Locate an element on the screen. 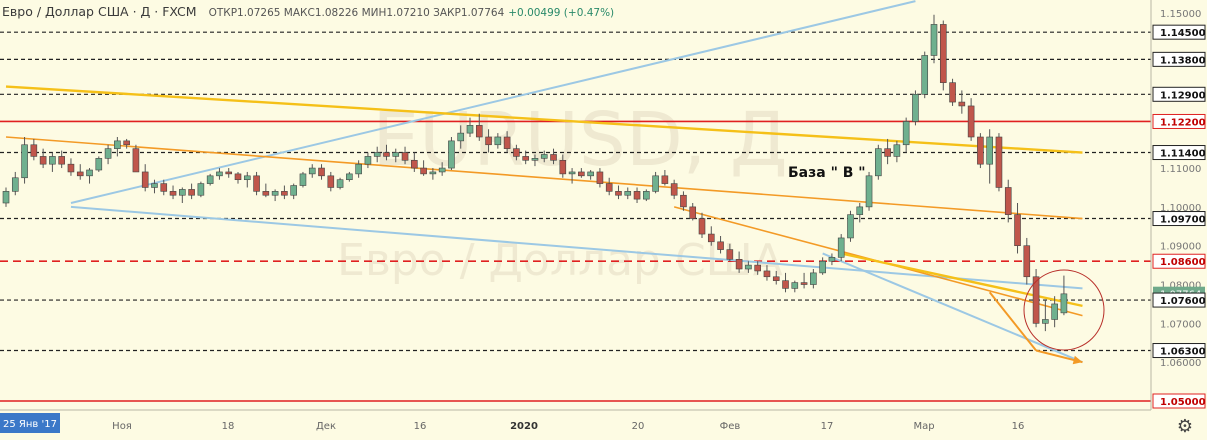 Image resolution: width=1207 pixels, height=440 pixels. svg-text: 1.07600 is located at coordinates (1183, 301).